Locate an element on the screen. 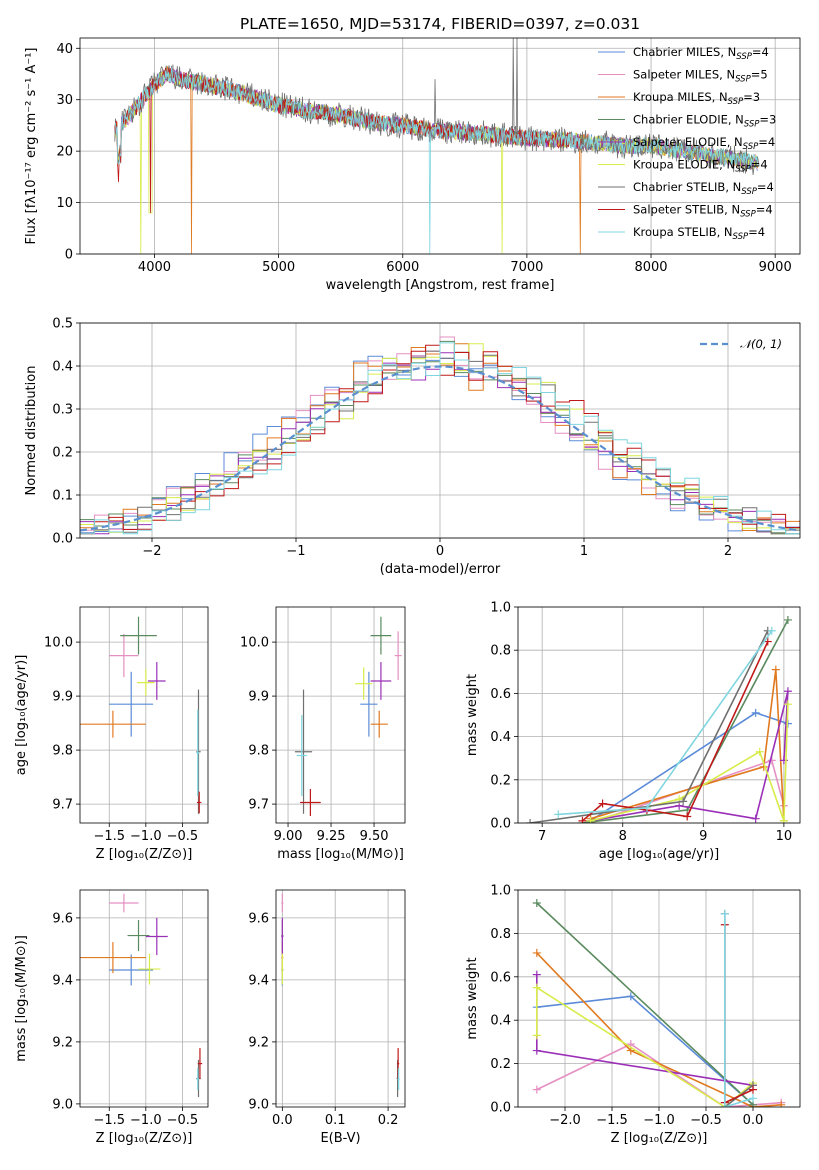  legend-label: Salpeter ELODIE, NSSP=4 is located at coordinates (704, 143).